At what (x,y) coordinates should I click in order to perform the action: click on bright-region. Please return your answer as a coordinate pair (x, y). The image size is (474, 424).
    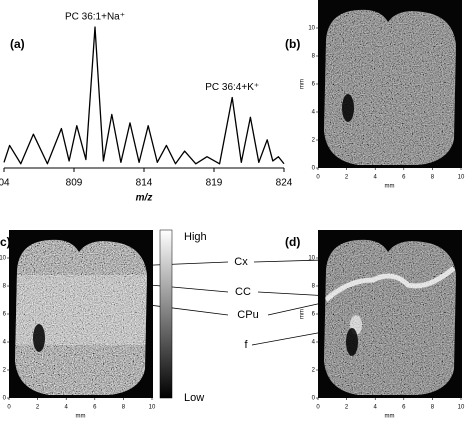
    Looking at the image, I should click on (81, 310).